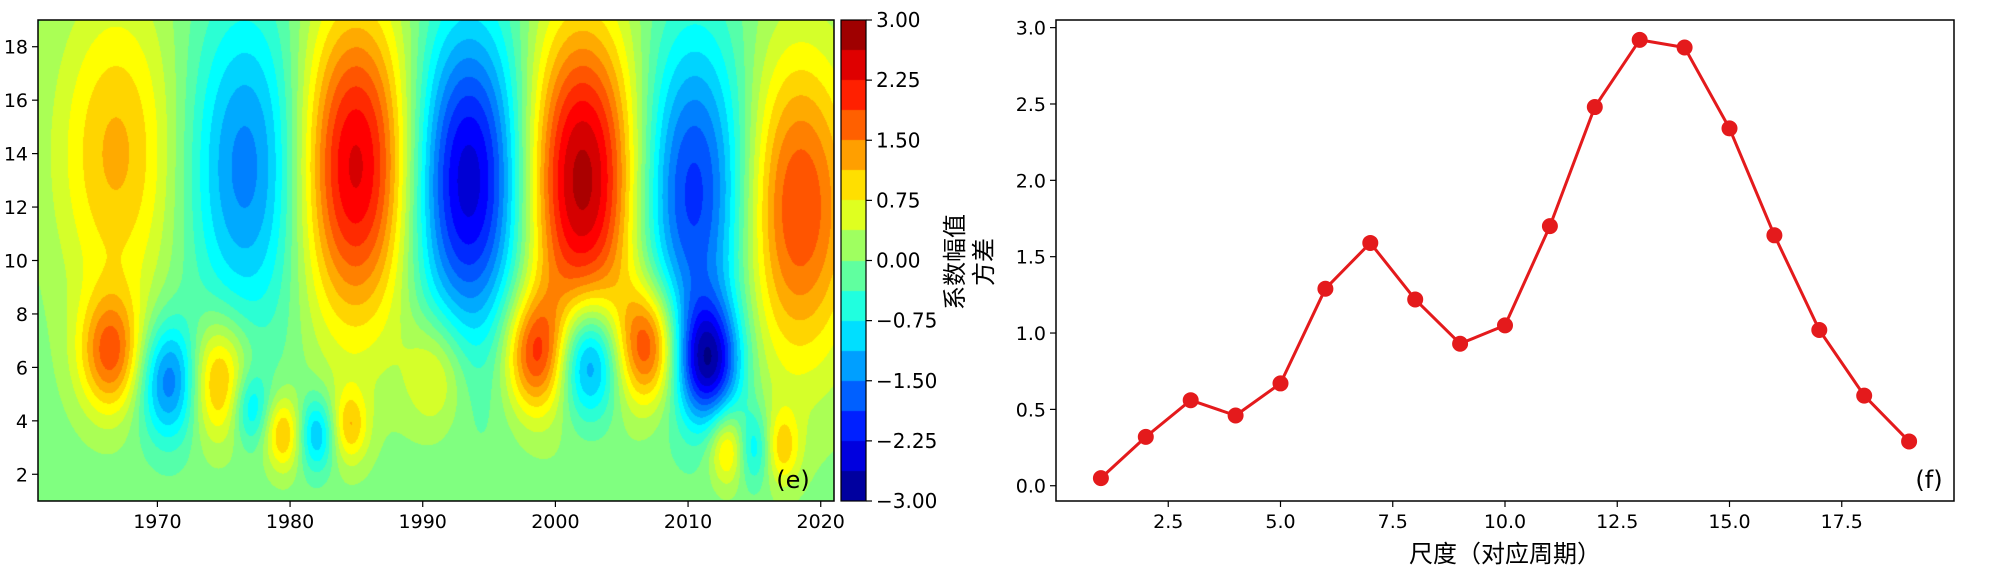 This screenshot has height=579, width=2000. What do you see at coordinates (423, 522) in the screenshot?
I see `heatmap-x-tick-label: 1990` at bounding box center [423, 522].